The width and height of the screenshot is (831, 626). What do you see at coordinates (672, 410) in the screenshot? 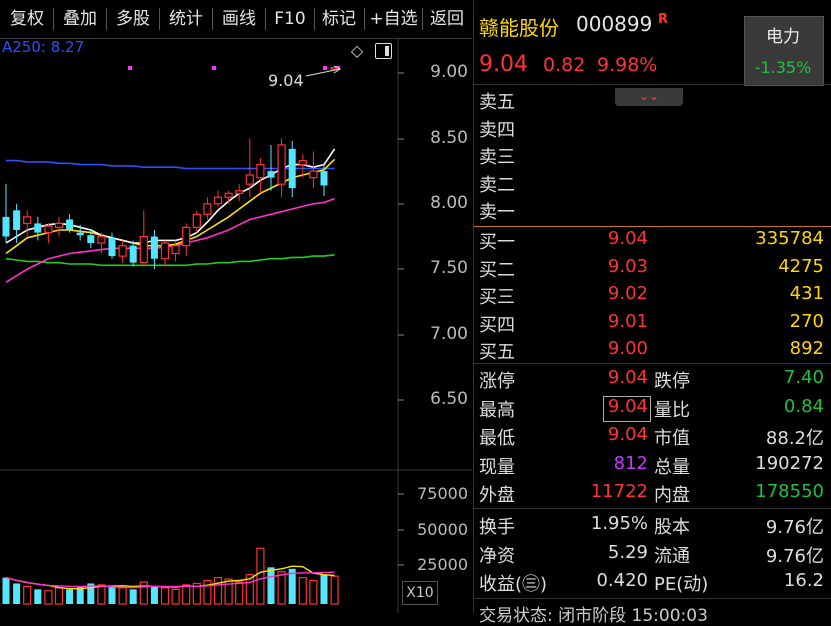
I see `stat-label: 量比` at bounding box center [672, 410].